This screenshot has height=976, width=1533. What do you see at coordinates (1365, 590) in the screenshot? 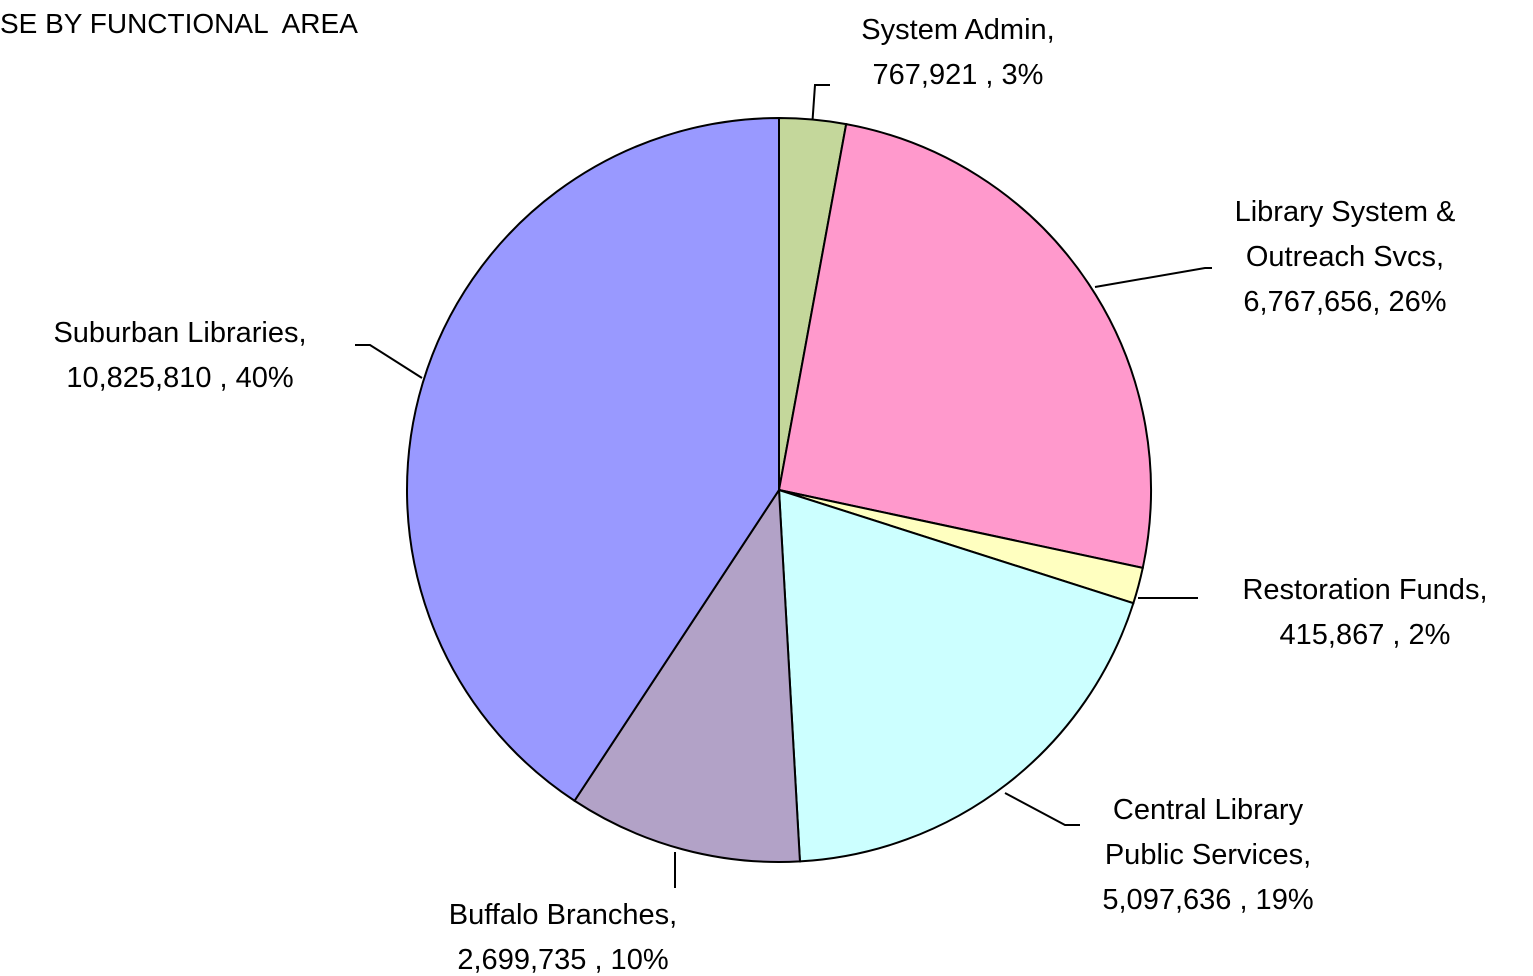
I see `category-label: Restoration Funds,` at bounding box center [1365, 590].